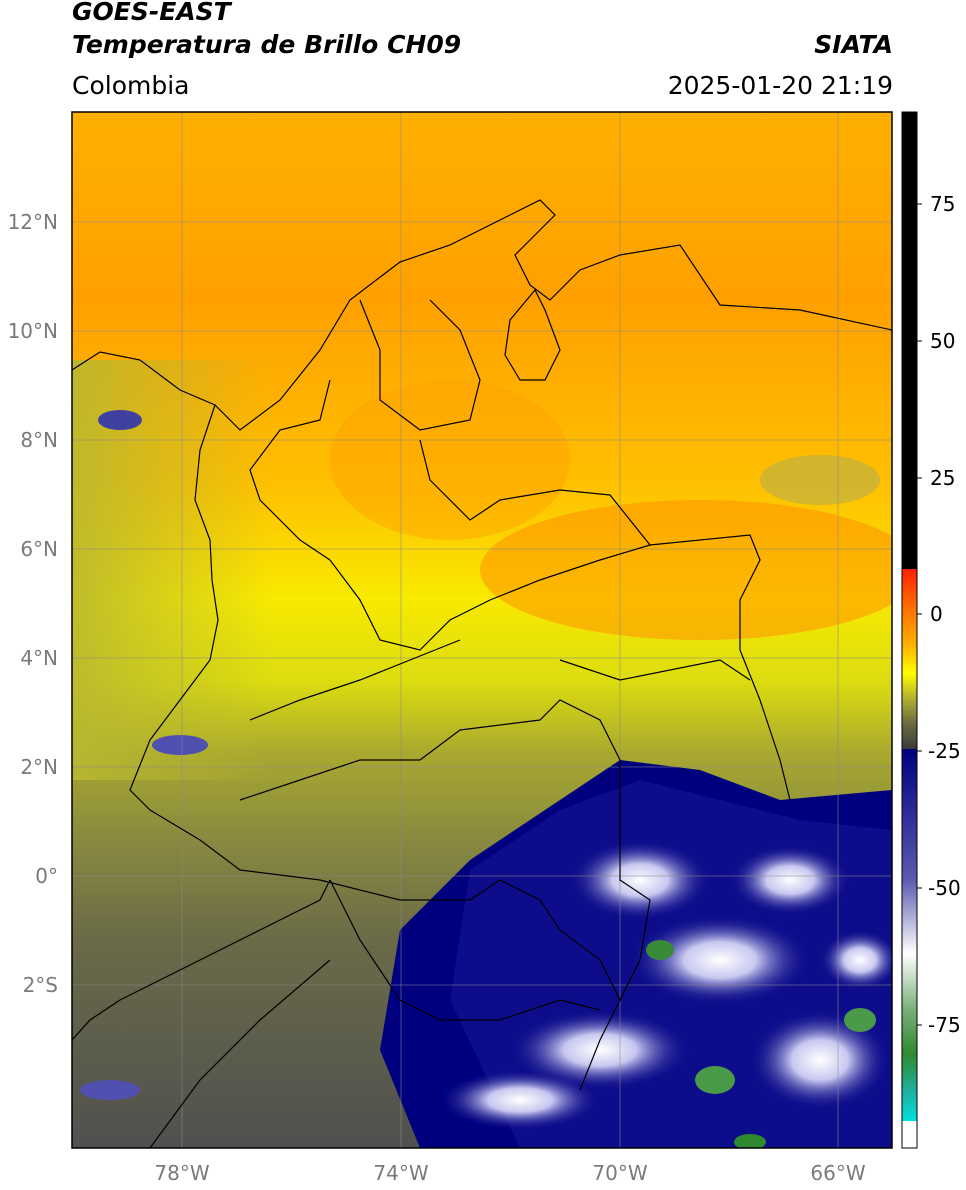  I want to click on colorbar: 75 50 25 0 -25 -50 -75, so click(931, 630).